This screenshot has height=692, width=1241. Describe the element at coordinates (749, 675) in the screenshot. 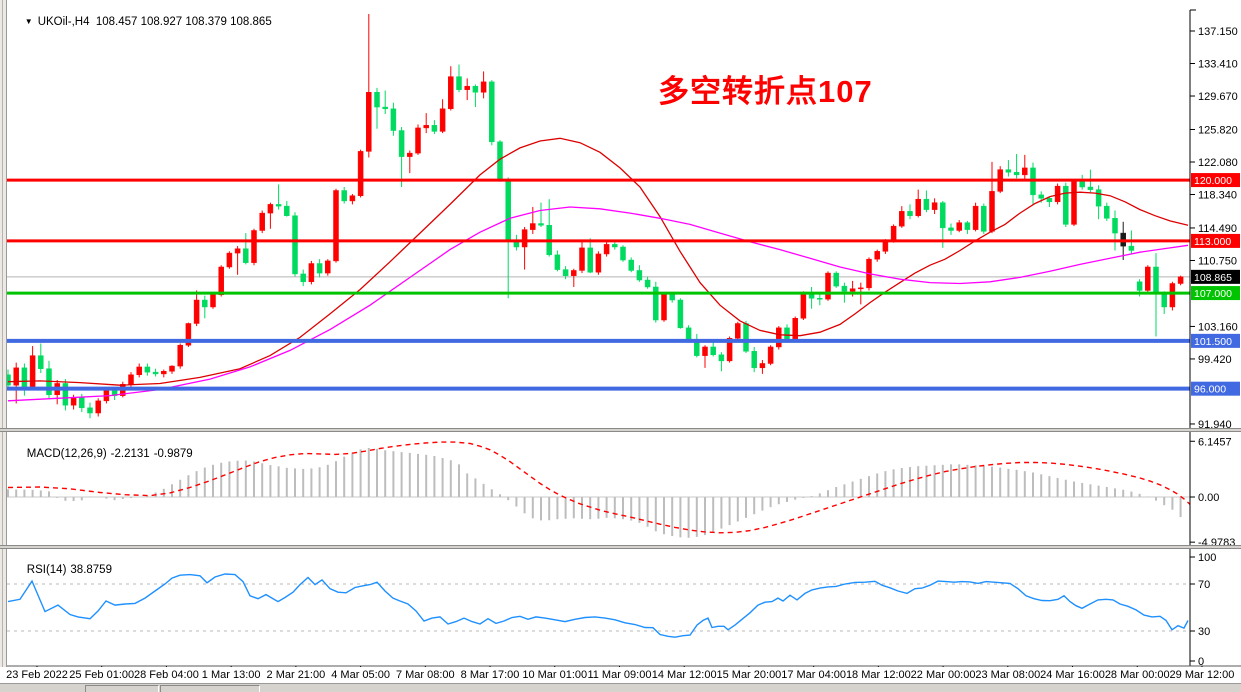

I see `time-axis-label: 15 Mar 20:00` at that location.